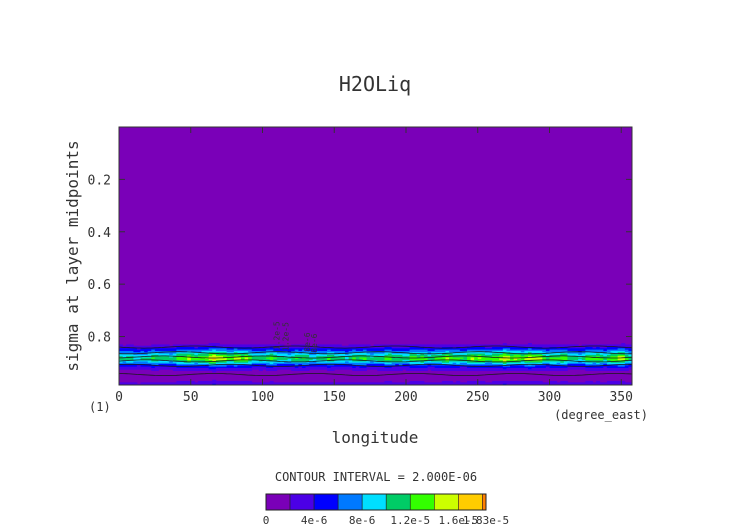 The height and width of the screenshot is (532, 752). Describe the element at coordinates (99, 338) in the screenshot. I see `y-tick-label: 0.8` at that location.